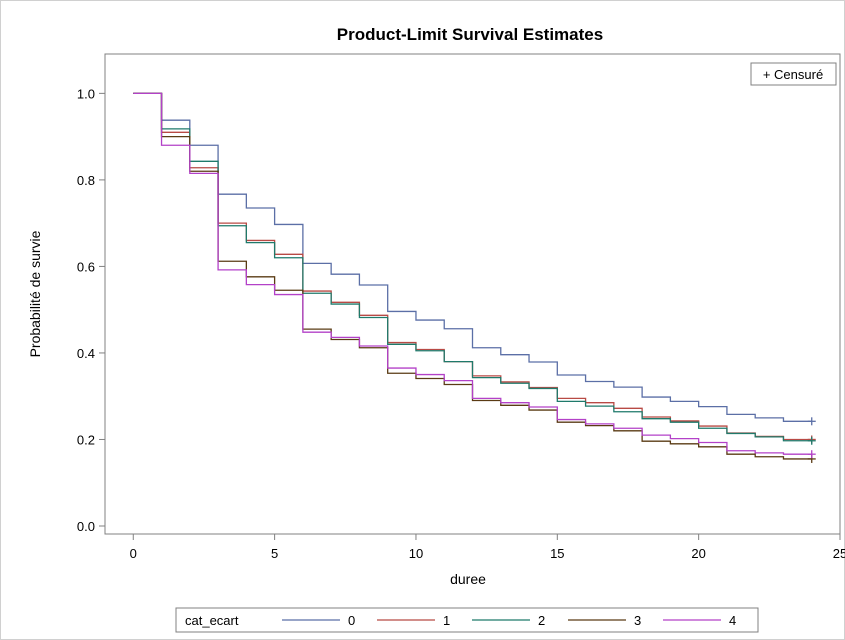 This screenshot has height=640, width=845. Describe the element at coordinates (557, 553) in the screenshot. I see `x-tick-label: 15` at that location.